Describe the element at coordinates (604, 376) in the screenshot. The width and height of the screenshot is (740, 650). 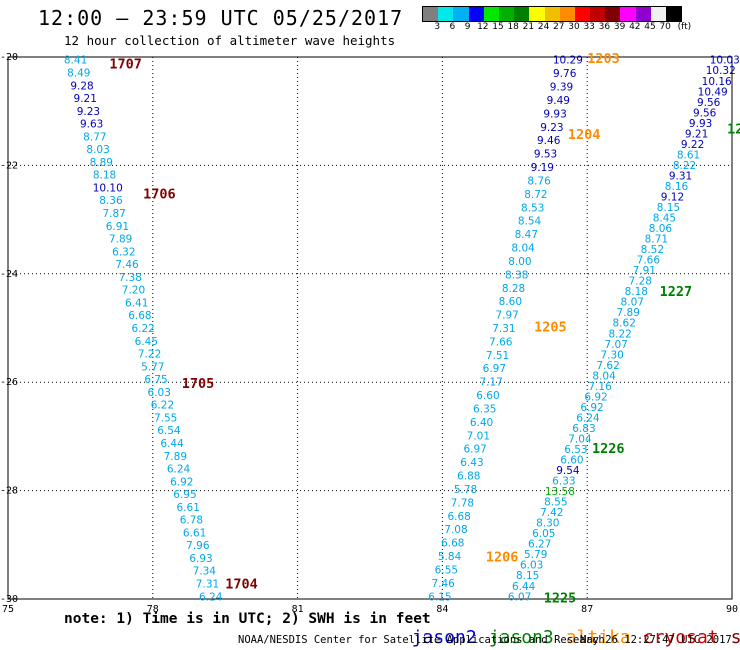
I see `wave-height-value: 8.04` at that location.